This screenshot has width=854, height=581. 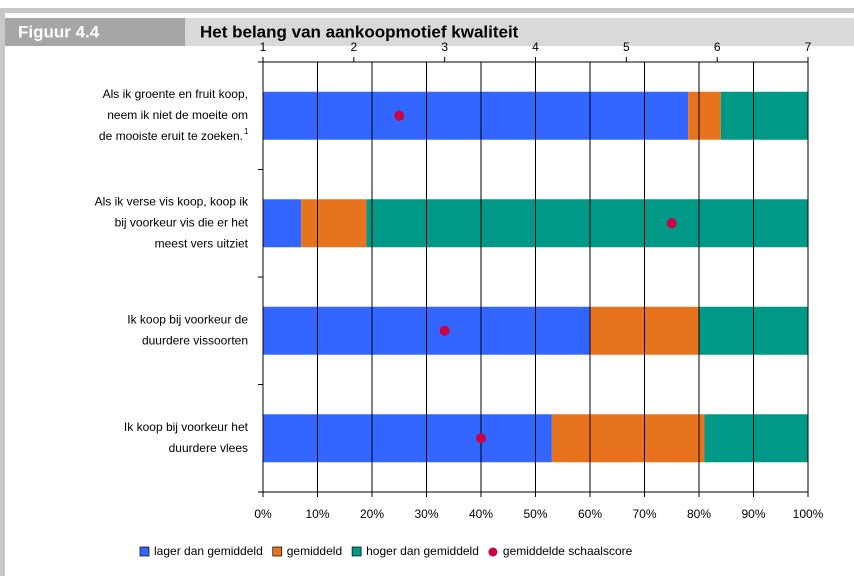 What do you see at coordinates (353, 47) in the screenshot?
I see `x2-tick-label: 2` at bounding box center [353, 47].